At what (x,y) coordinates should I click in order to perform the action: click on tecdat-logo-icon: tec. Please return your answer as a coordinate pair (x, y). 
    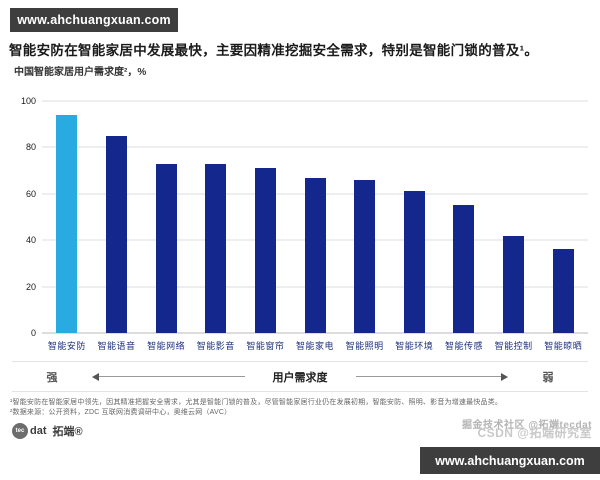
    Looking at the image, I should click on (20, 431).